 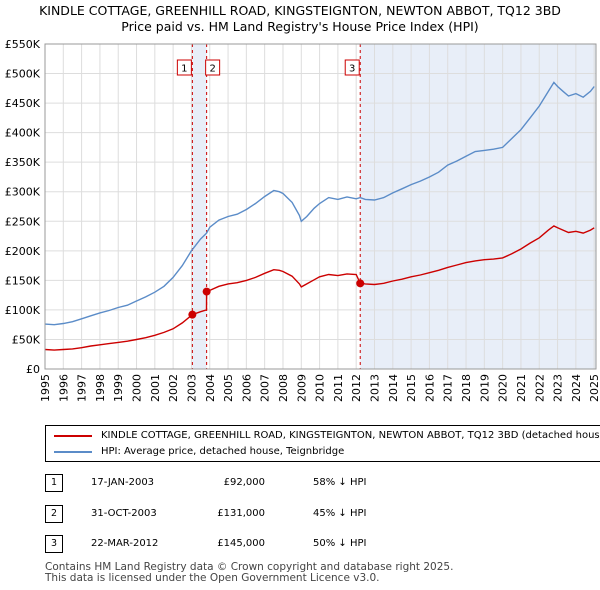 I want to click on sale-marker-label: 1, so click(x=184, y=69).